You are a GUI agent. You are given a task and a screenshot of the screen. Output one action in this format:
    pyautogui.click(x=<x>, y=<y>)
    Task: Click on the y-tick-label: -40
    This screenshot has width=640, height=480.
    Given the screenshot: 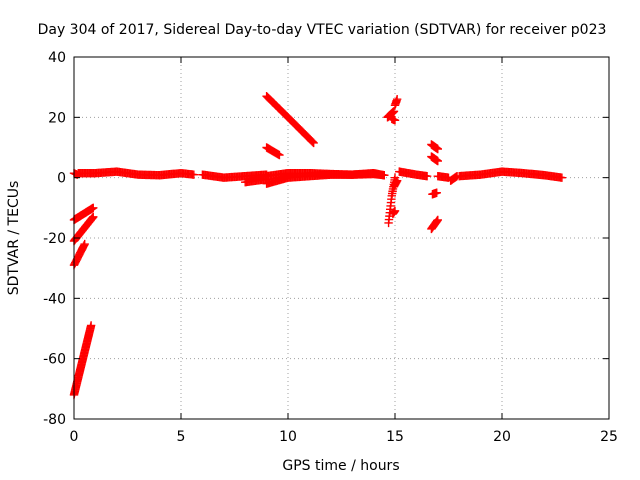 What is the action you would take?
    pyautogui.click(x=54, y=299)
    